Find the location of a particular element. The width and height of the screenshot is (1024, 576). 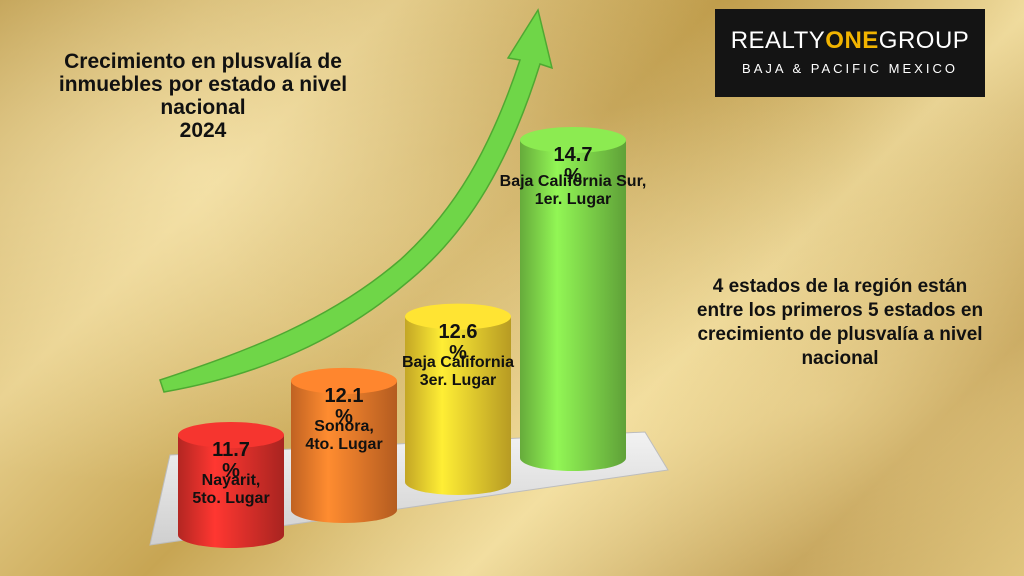

title-line-1: Crecimiento en plusvalía de is located at coordinates (203, 61).